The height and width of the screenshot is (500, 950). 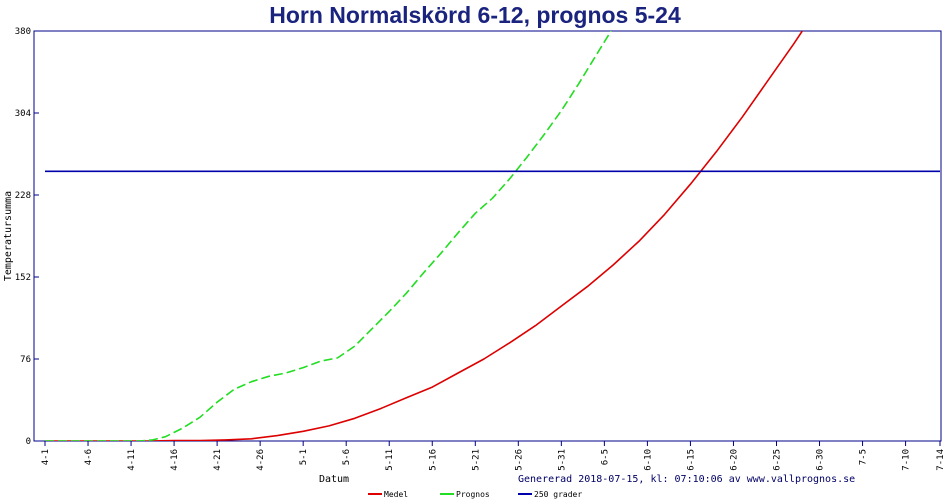 What do you see at coordinates (941, 460) in the screenshot?
I see `x-tick-label: 7-14` at bounding box center [941, 460].